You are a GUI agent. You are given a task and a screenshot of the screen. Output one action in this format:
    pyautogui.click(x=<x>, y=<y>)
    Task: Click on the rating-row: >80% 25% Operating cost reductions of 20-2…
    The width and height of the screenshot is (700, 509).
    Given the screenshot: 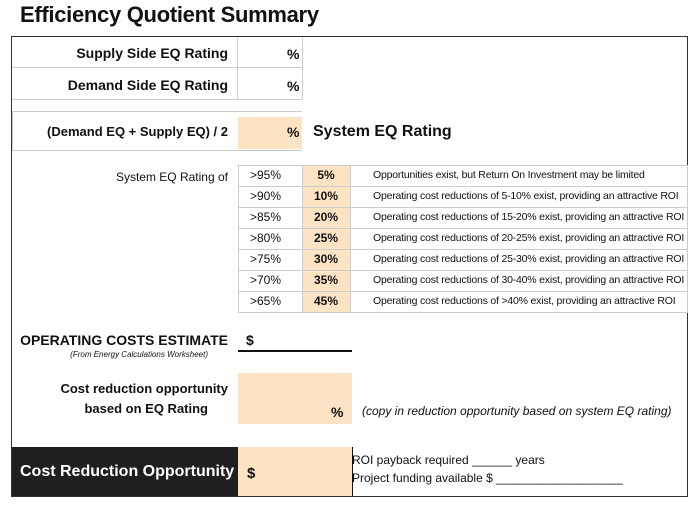 What is the action you would take?
    pyautogui.click(x=463, y=238)
    